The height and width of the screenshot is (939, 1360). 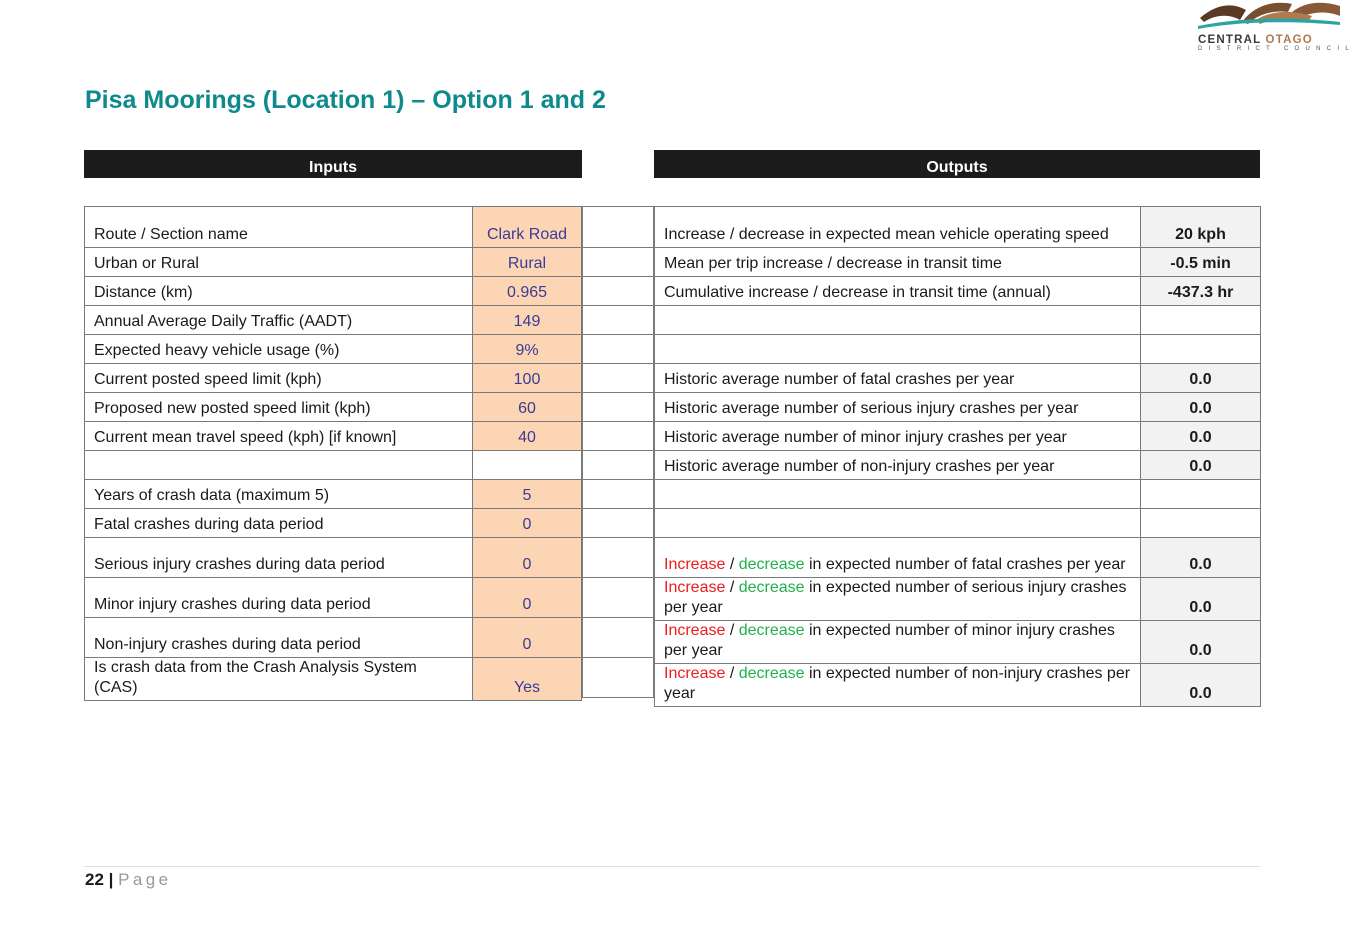 I want to click on slash-text: /, so click(x=732, y=630).